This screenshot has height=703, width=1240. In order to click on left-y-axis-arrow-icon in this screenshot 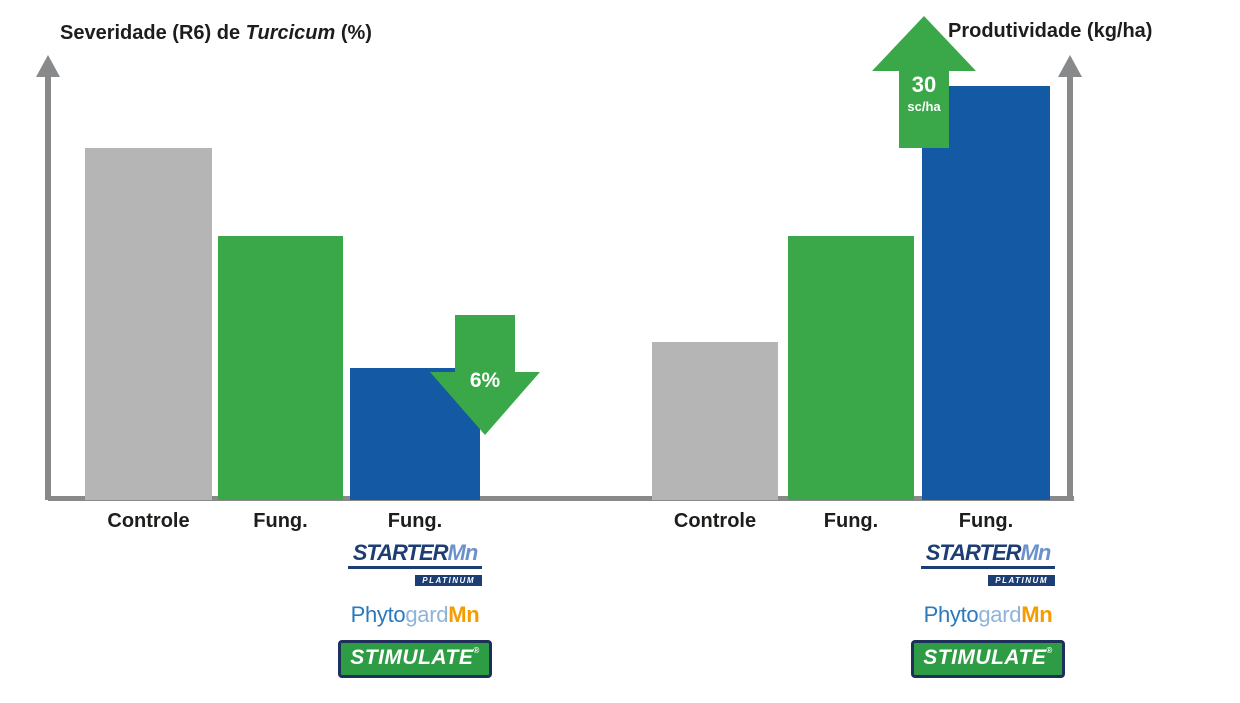, I will do `click(48, 277)`.